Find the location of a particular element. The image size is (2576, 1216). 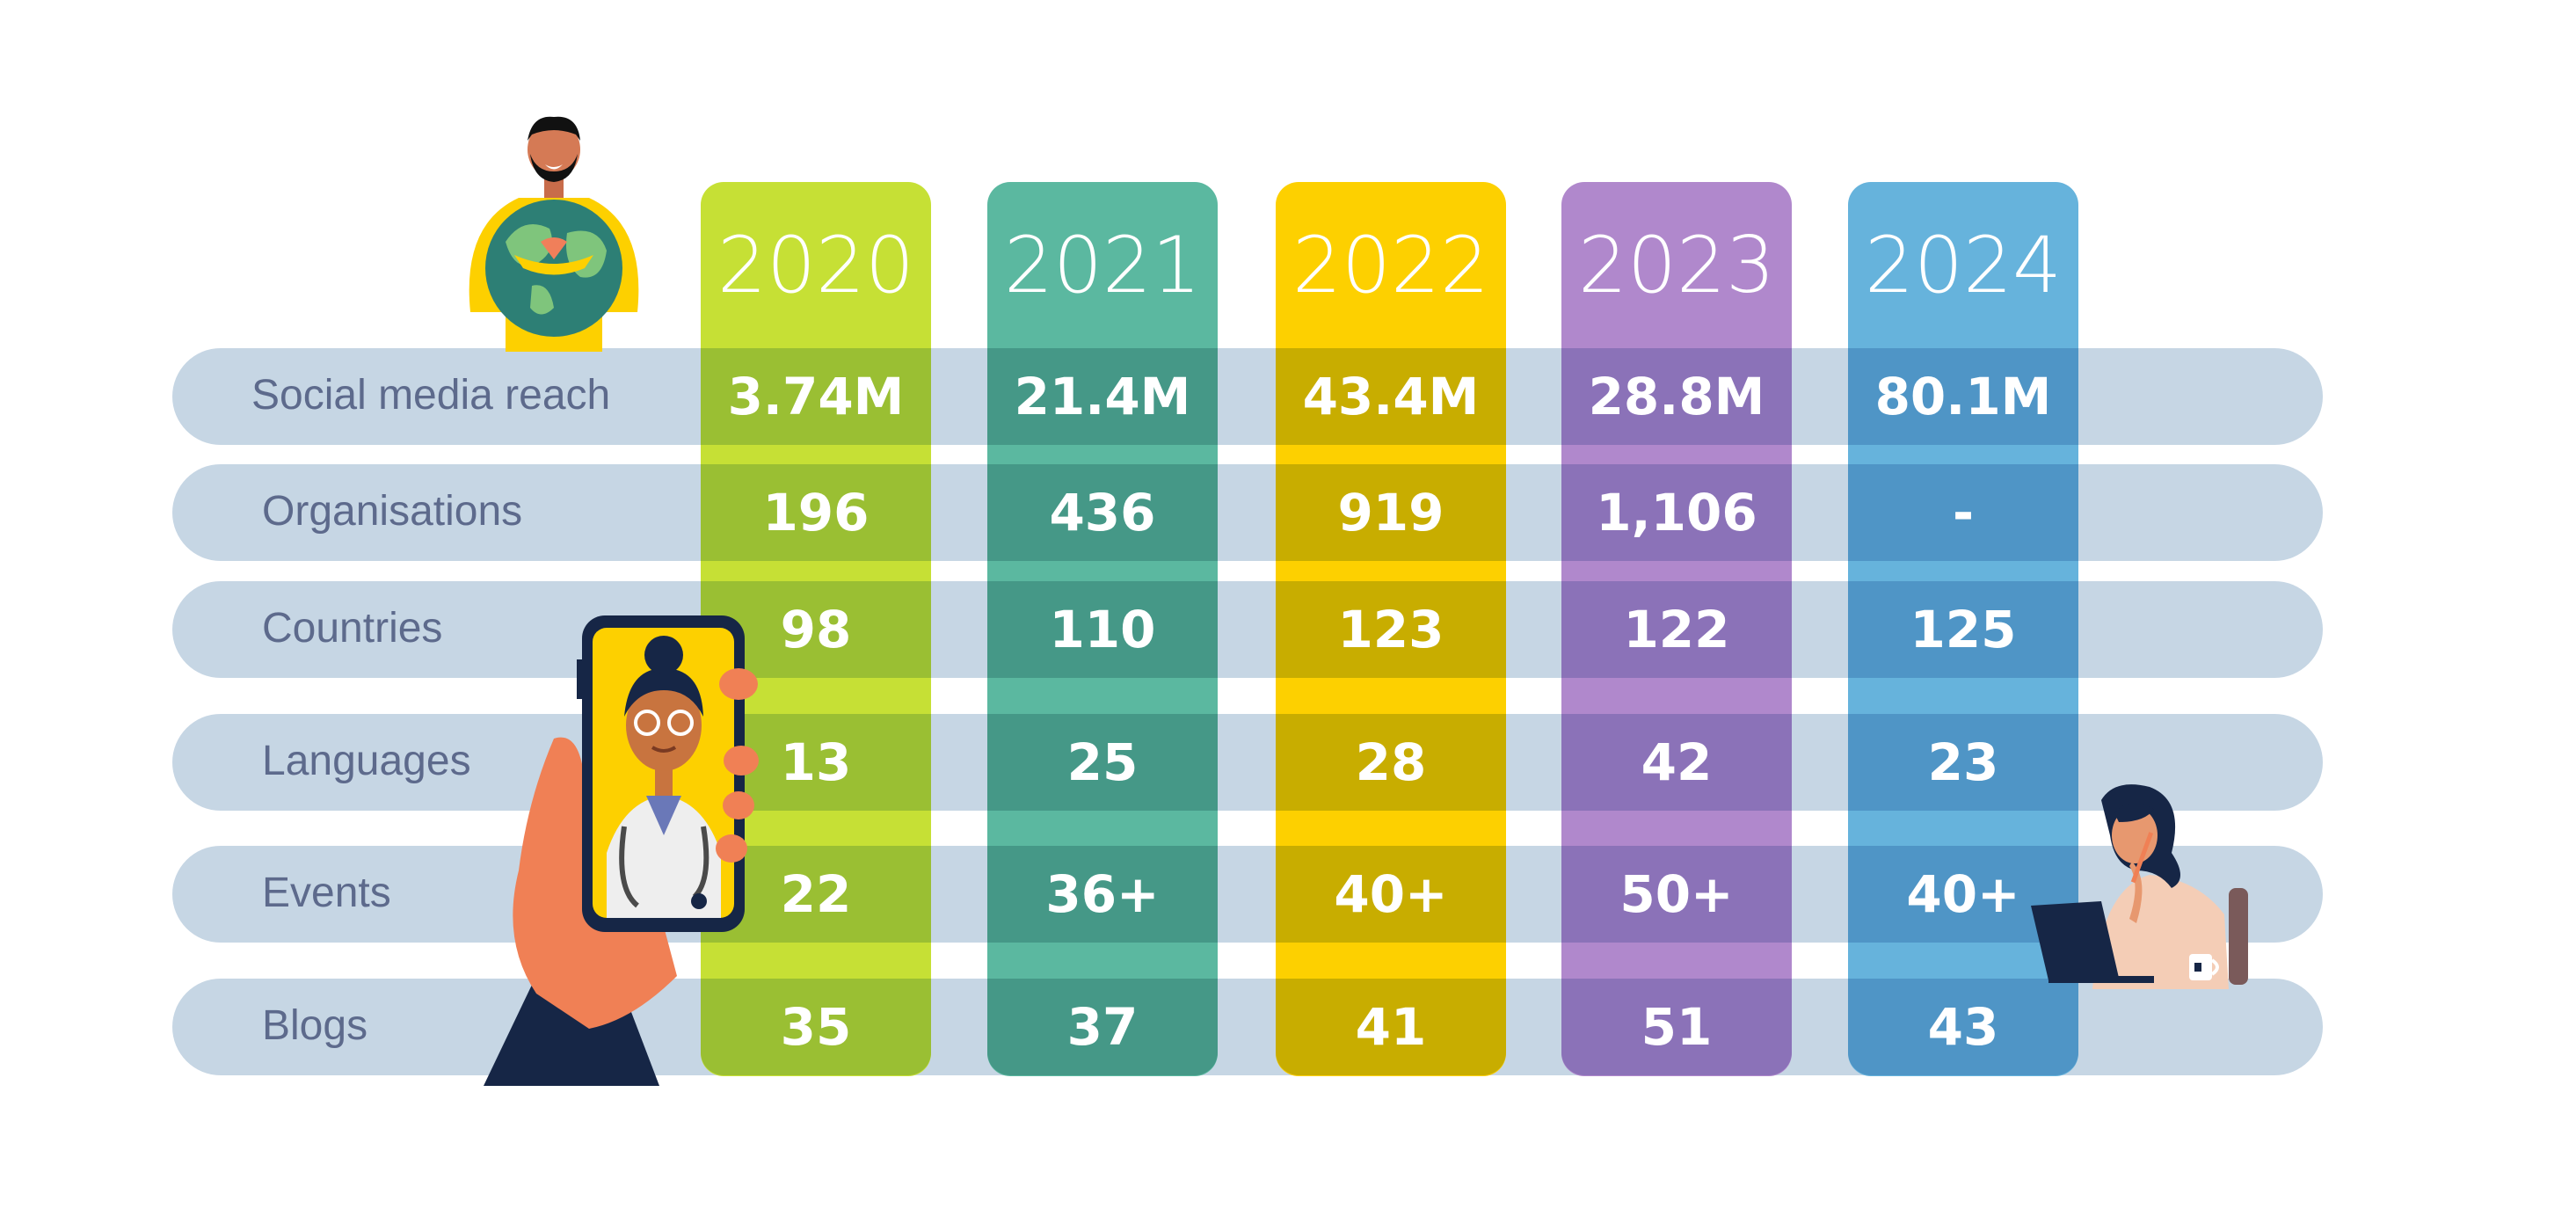

table-cell: 80.1M is located at coordinates (1963, 396).